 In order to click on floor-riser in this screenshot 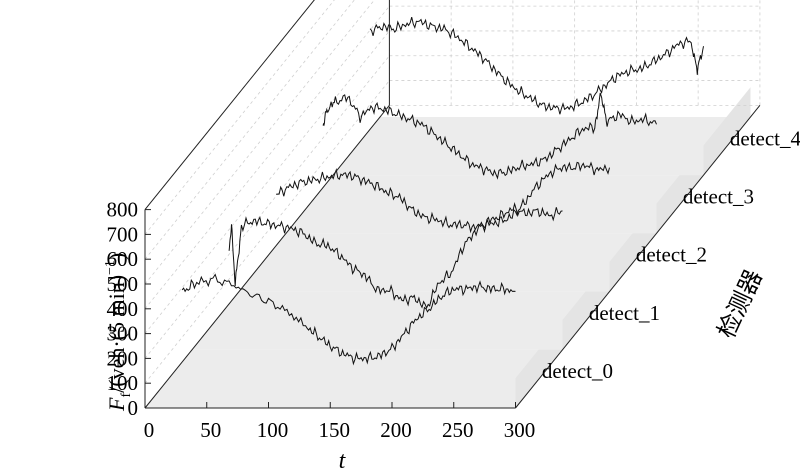, I will do `click(727, 131)`.